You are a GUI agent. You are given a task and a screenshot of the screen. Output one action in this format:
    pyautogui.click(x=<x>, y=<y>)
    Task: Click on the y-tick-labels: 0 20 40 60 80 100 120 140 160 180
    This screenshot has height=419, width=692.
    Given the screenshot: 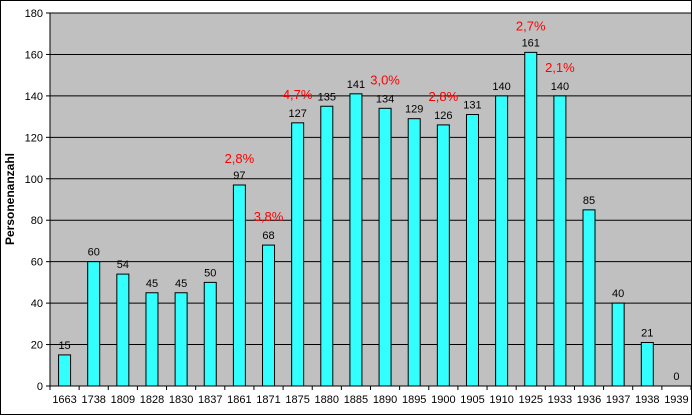 What is the action you would take?
    pyautogui.click(x=37, y=200)
    